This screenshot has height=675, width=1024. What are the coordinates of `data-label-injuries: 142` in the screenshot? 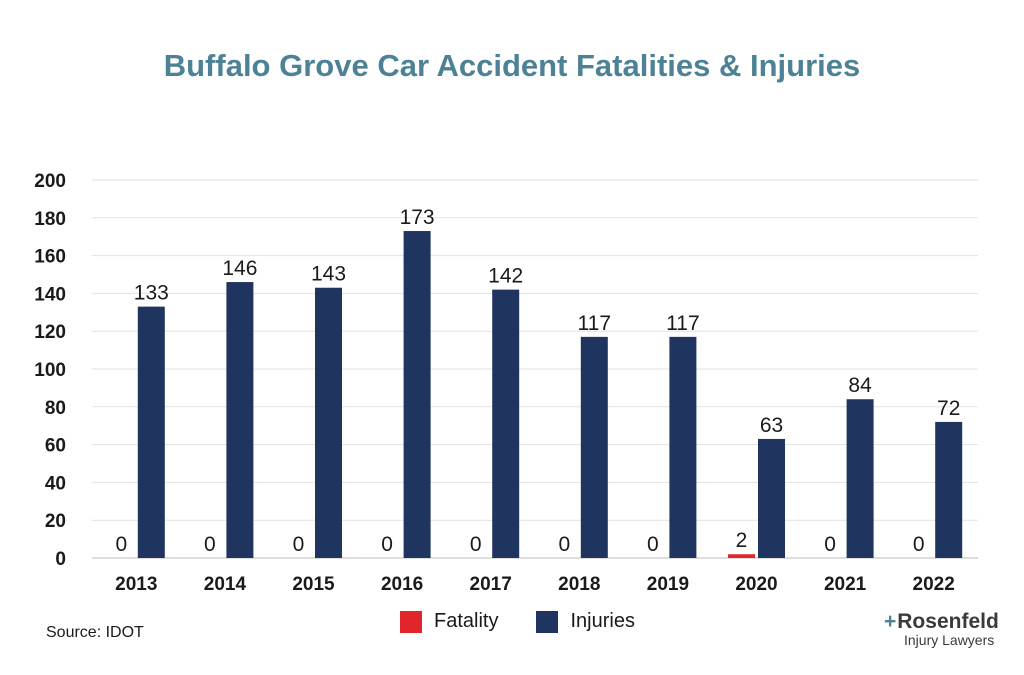 It's located at (505, 276).